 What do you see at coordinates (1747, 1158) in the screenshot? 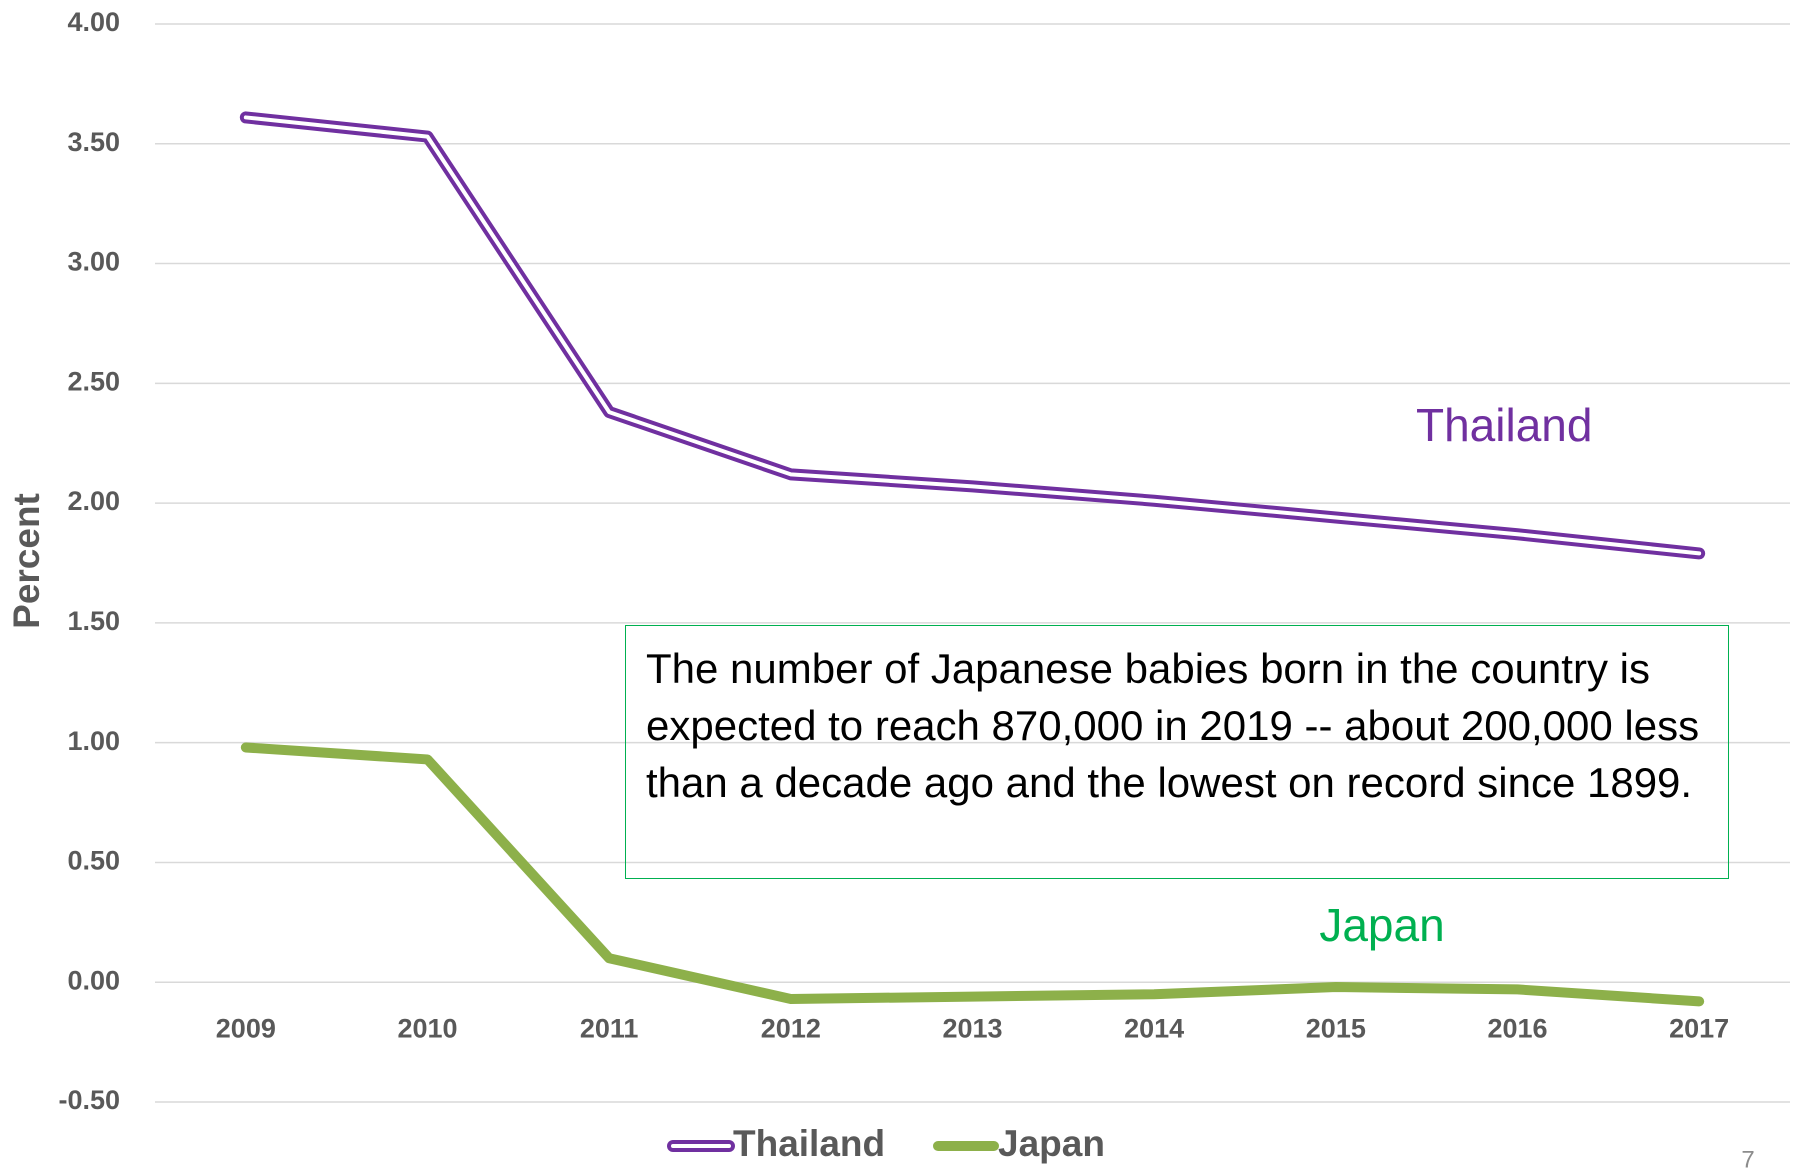
I see `page-number: 7` at bounding box center [1747, 1158].